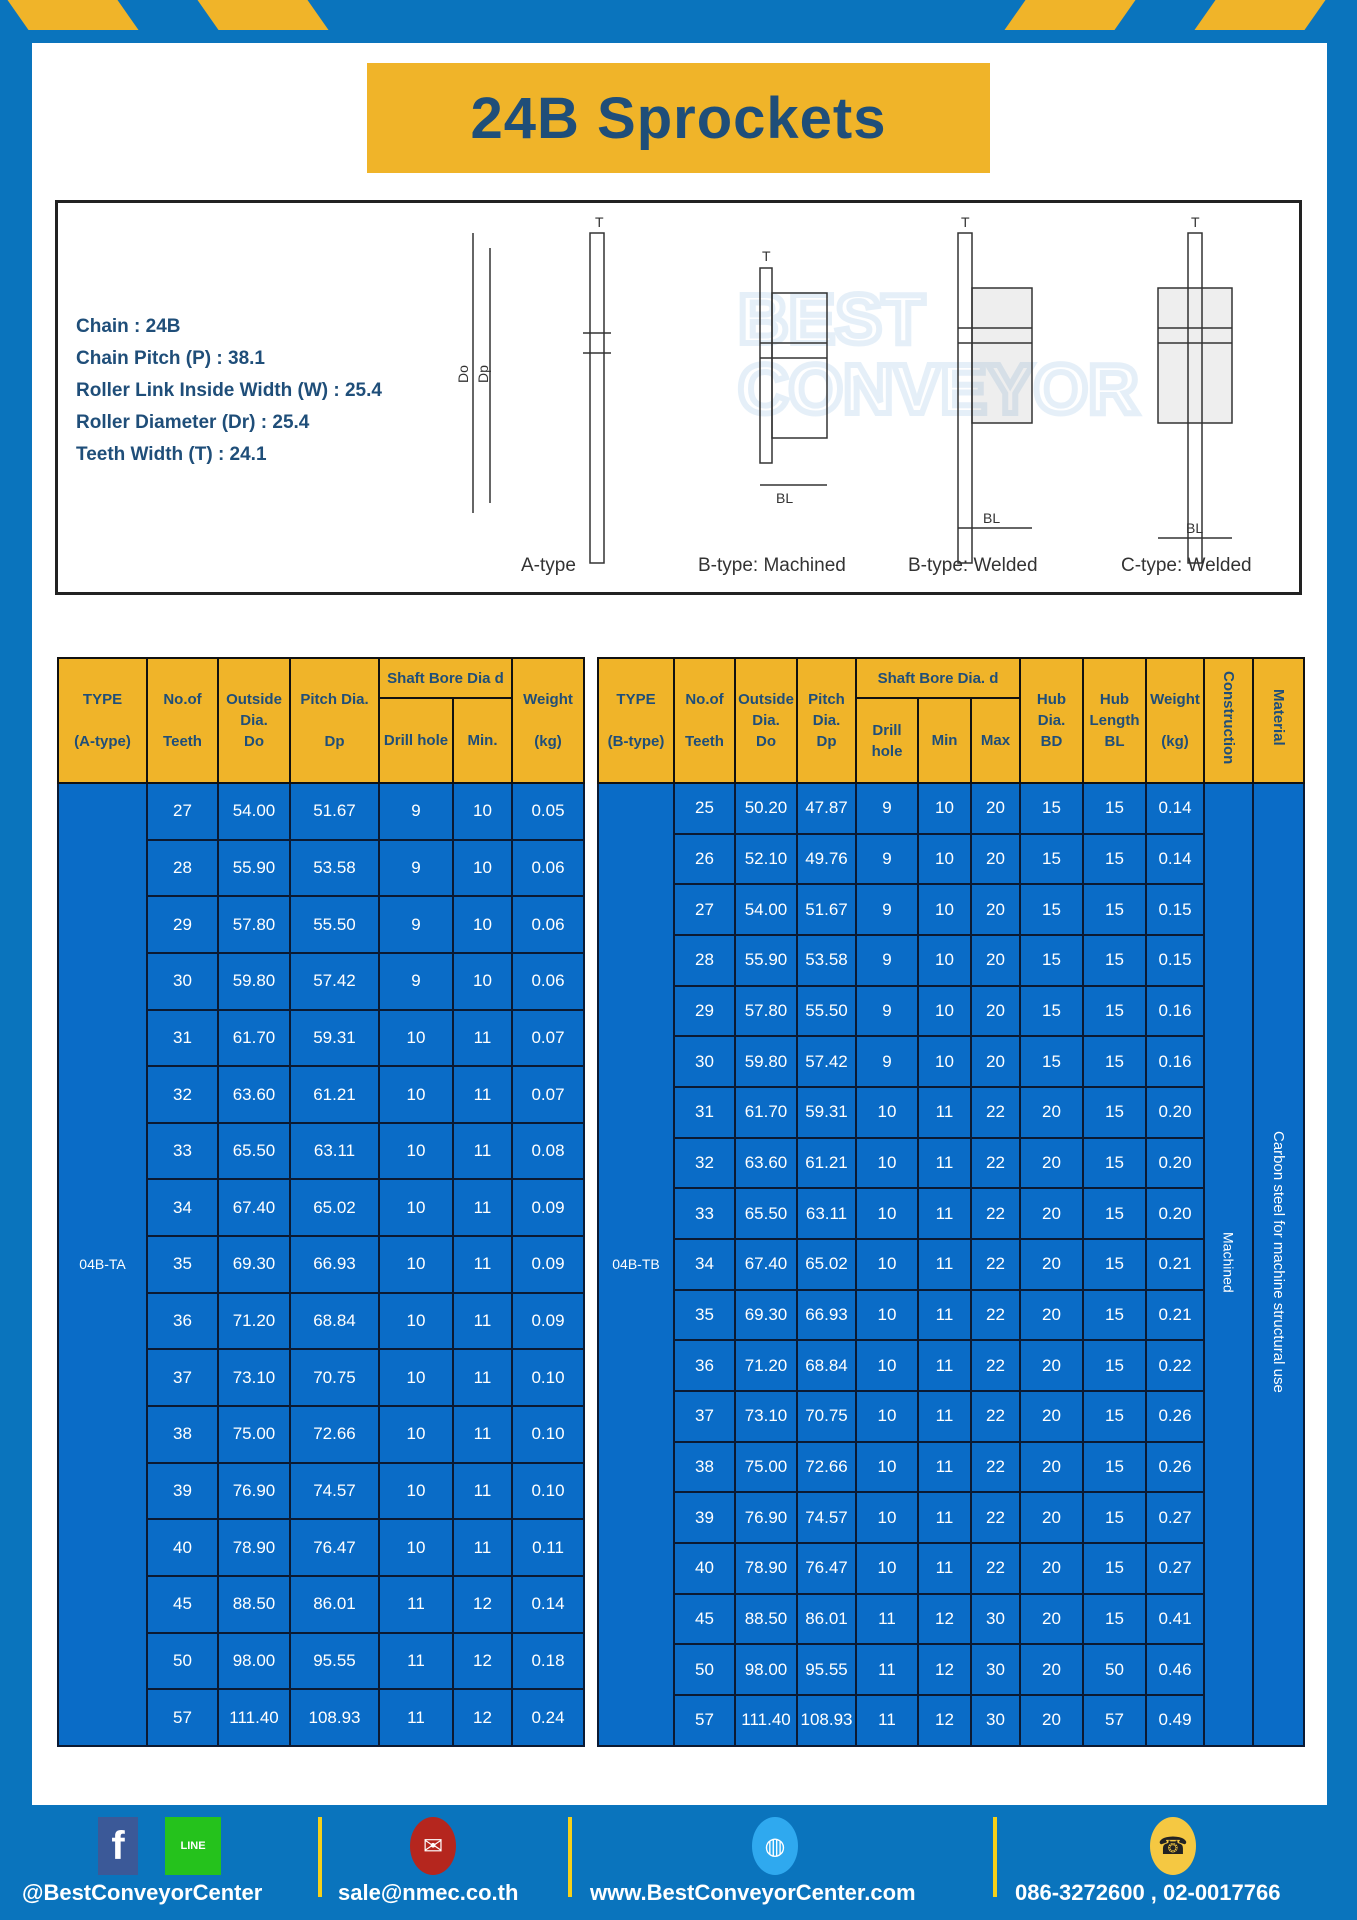  What do you see at coordinates (254, 811) in the screenshot?
I see `cell-outside-dia: 54.00` at bounding box center [254, 811].